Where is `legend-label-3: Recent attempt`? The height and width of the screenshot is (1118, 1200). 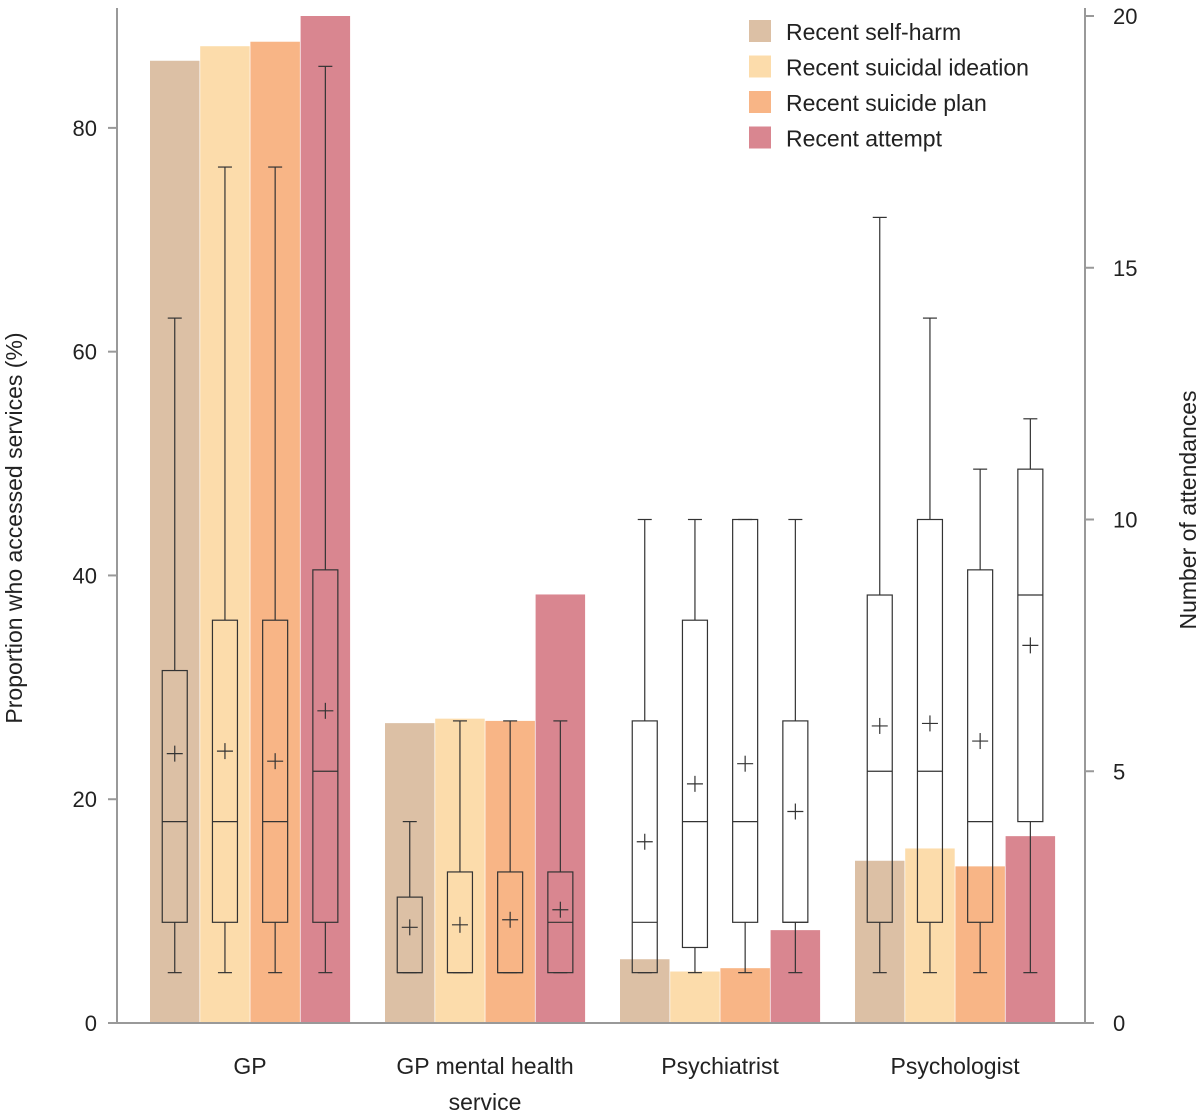
legend-label-3: Recent attempt is located at coordinates (864, 139).